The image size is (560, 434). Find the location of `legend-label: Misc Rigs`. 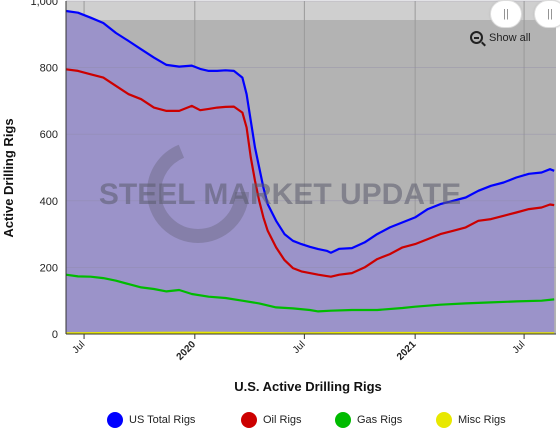

legend-label: Misc Rigs is located at coordinates (482, 420).